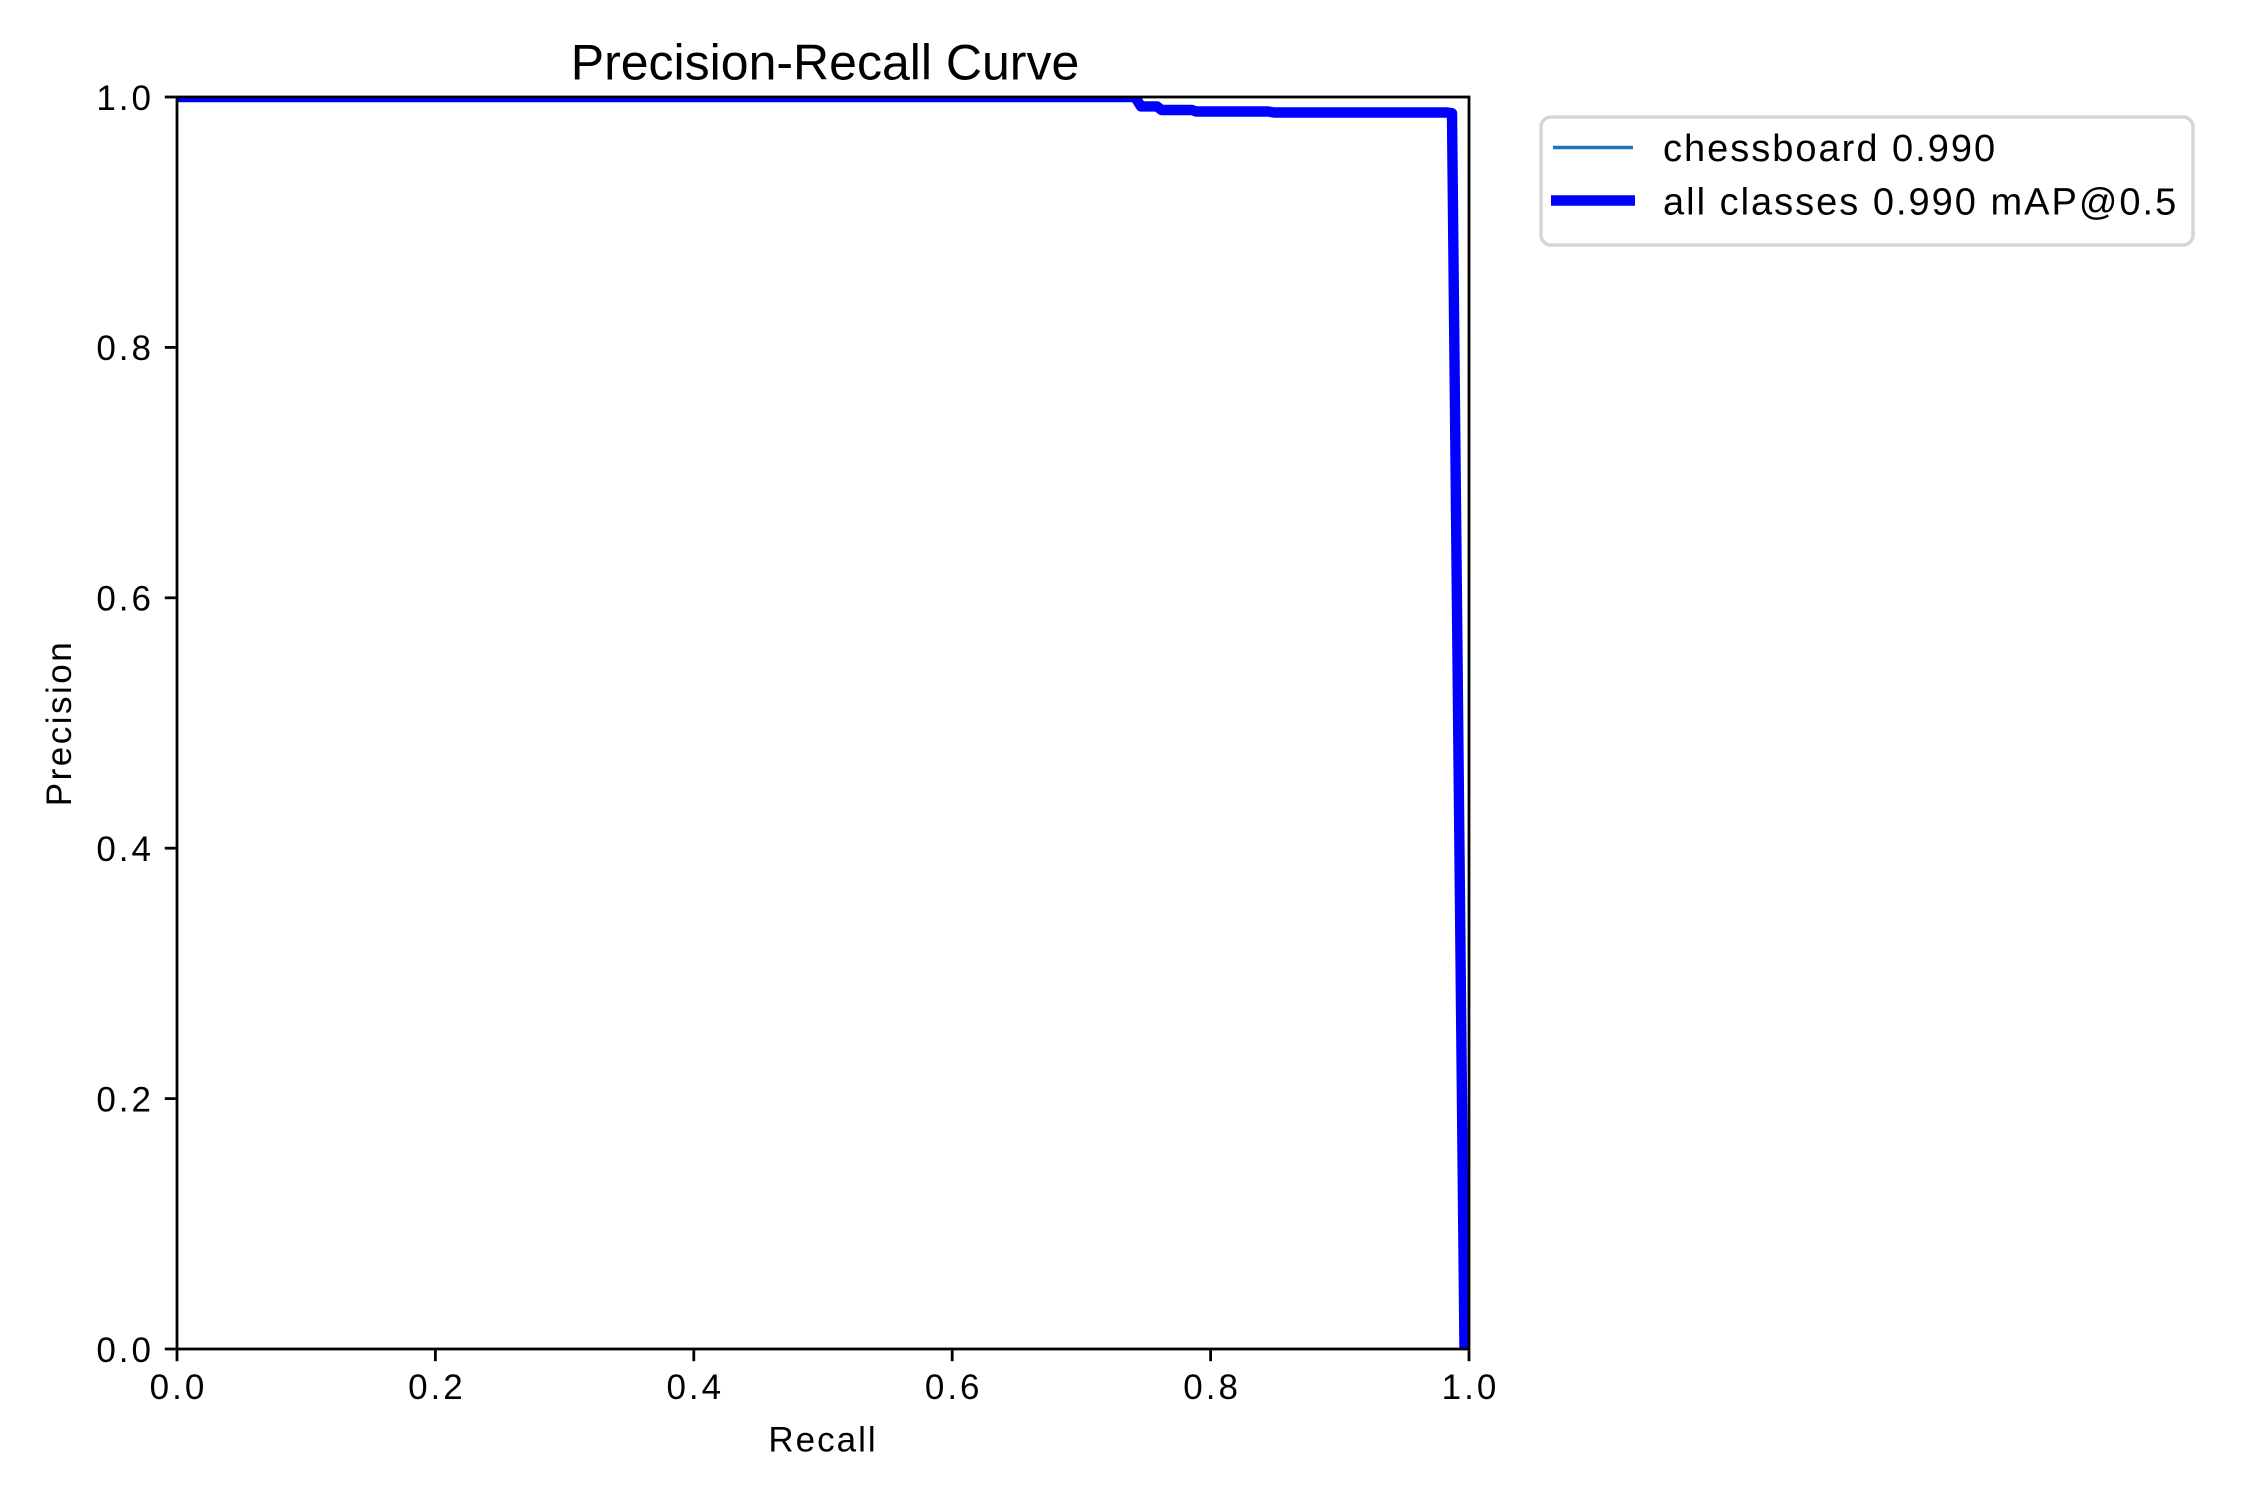 The width and height of the screenshot is (2250, 1500). What do you see at coordinates (59, 723) in the screenshot?
I see `svg-text: Precision` at bounding box center [59, 723].